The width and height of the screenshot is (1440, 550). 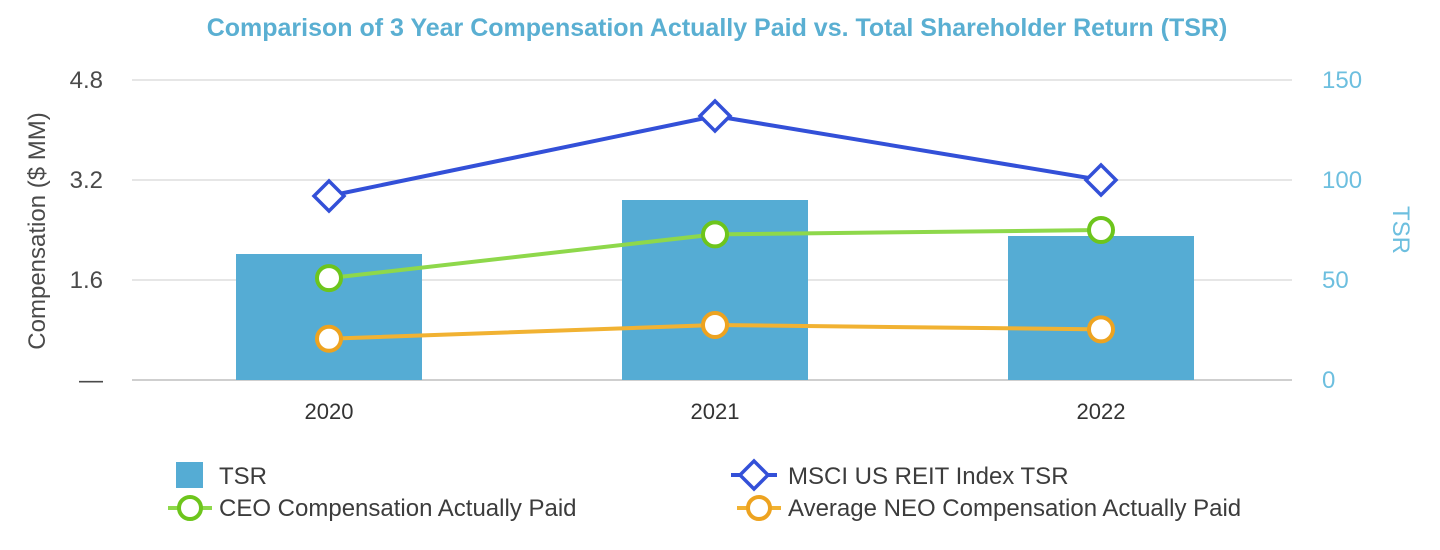 What do you see at coordinates (1342, 180) in the screenshot?
I see `right-tick-label: 100` at bounding box center [1342, 180].